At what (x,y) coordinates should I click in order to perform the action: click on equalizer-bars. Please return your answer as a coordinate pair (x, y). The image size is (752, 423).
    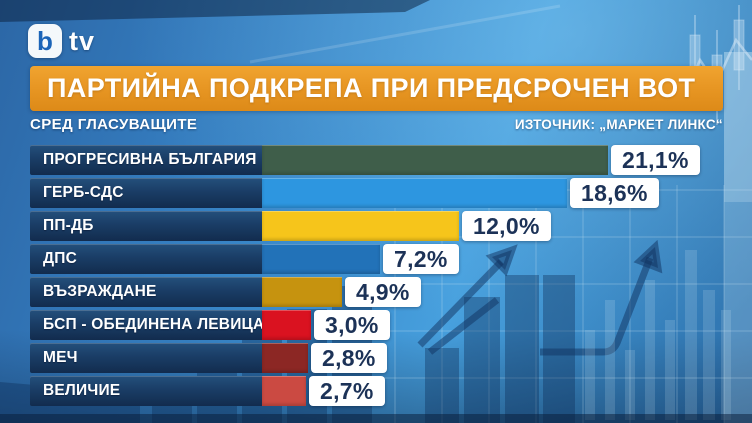
    Looking at the image, I should click on (658, 335).